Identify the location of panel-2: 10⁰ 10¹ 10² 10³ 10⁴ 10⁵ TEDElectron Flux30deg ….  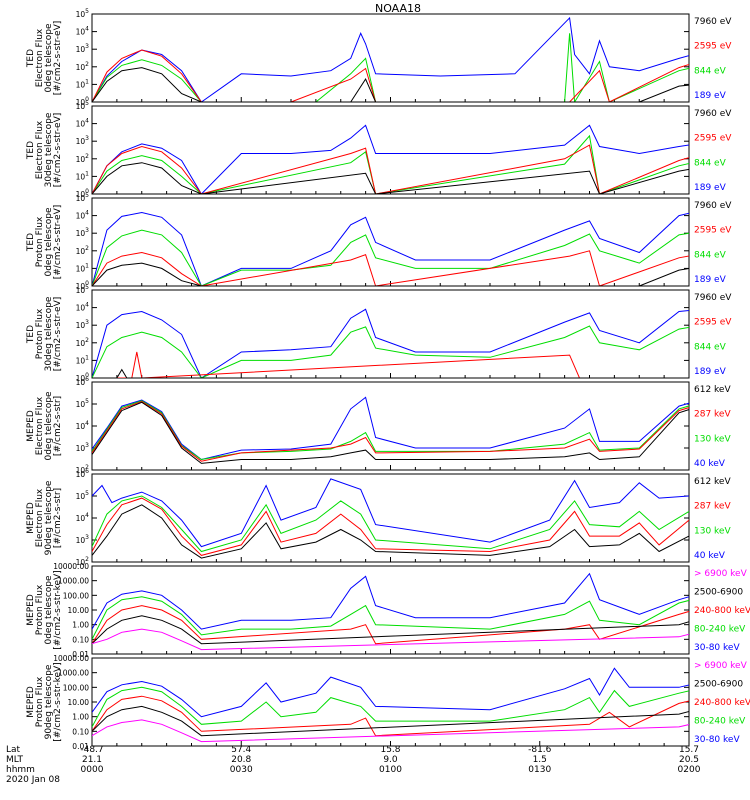
(379, 149).